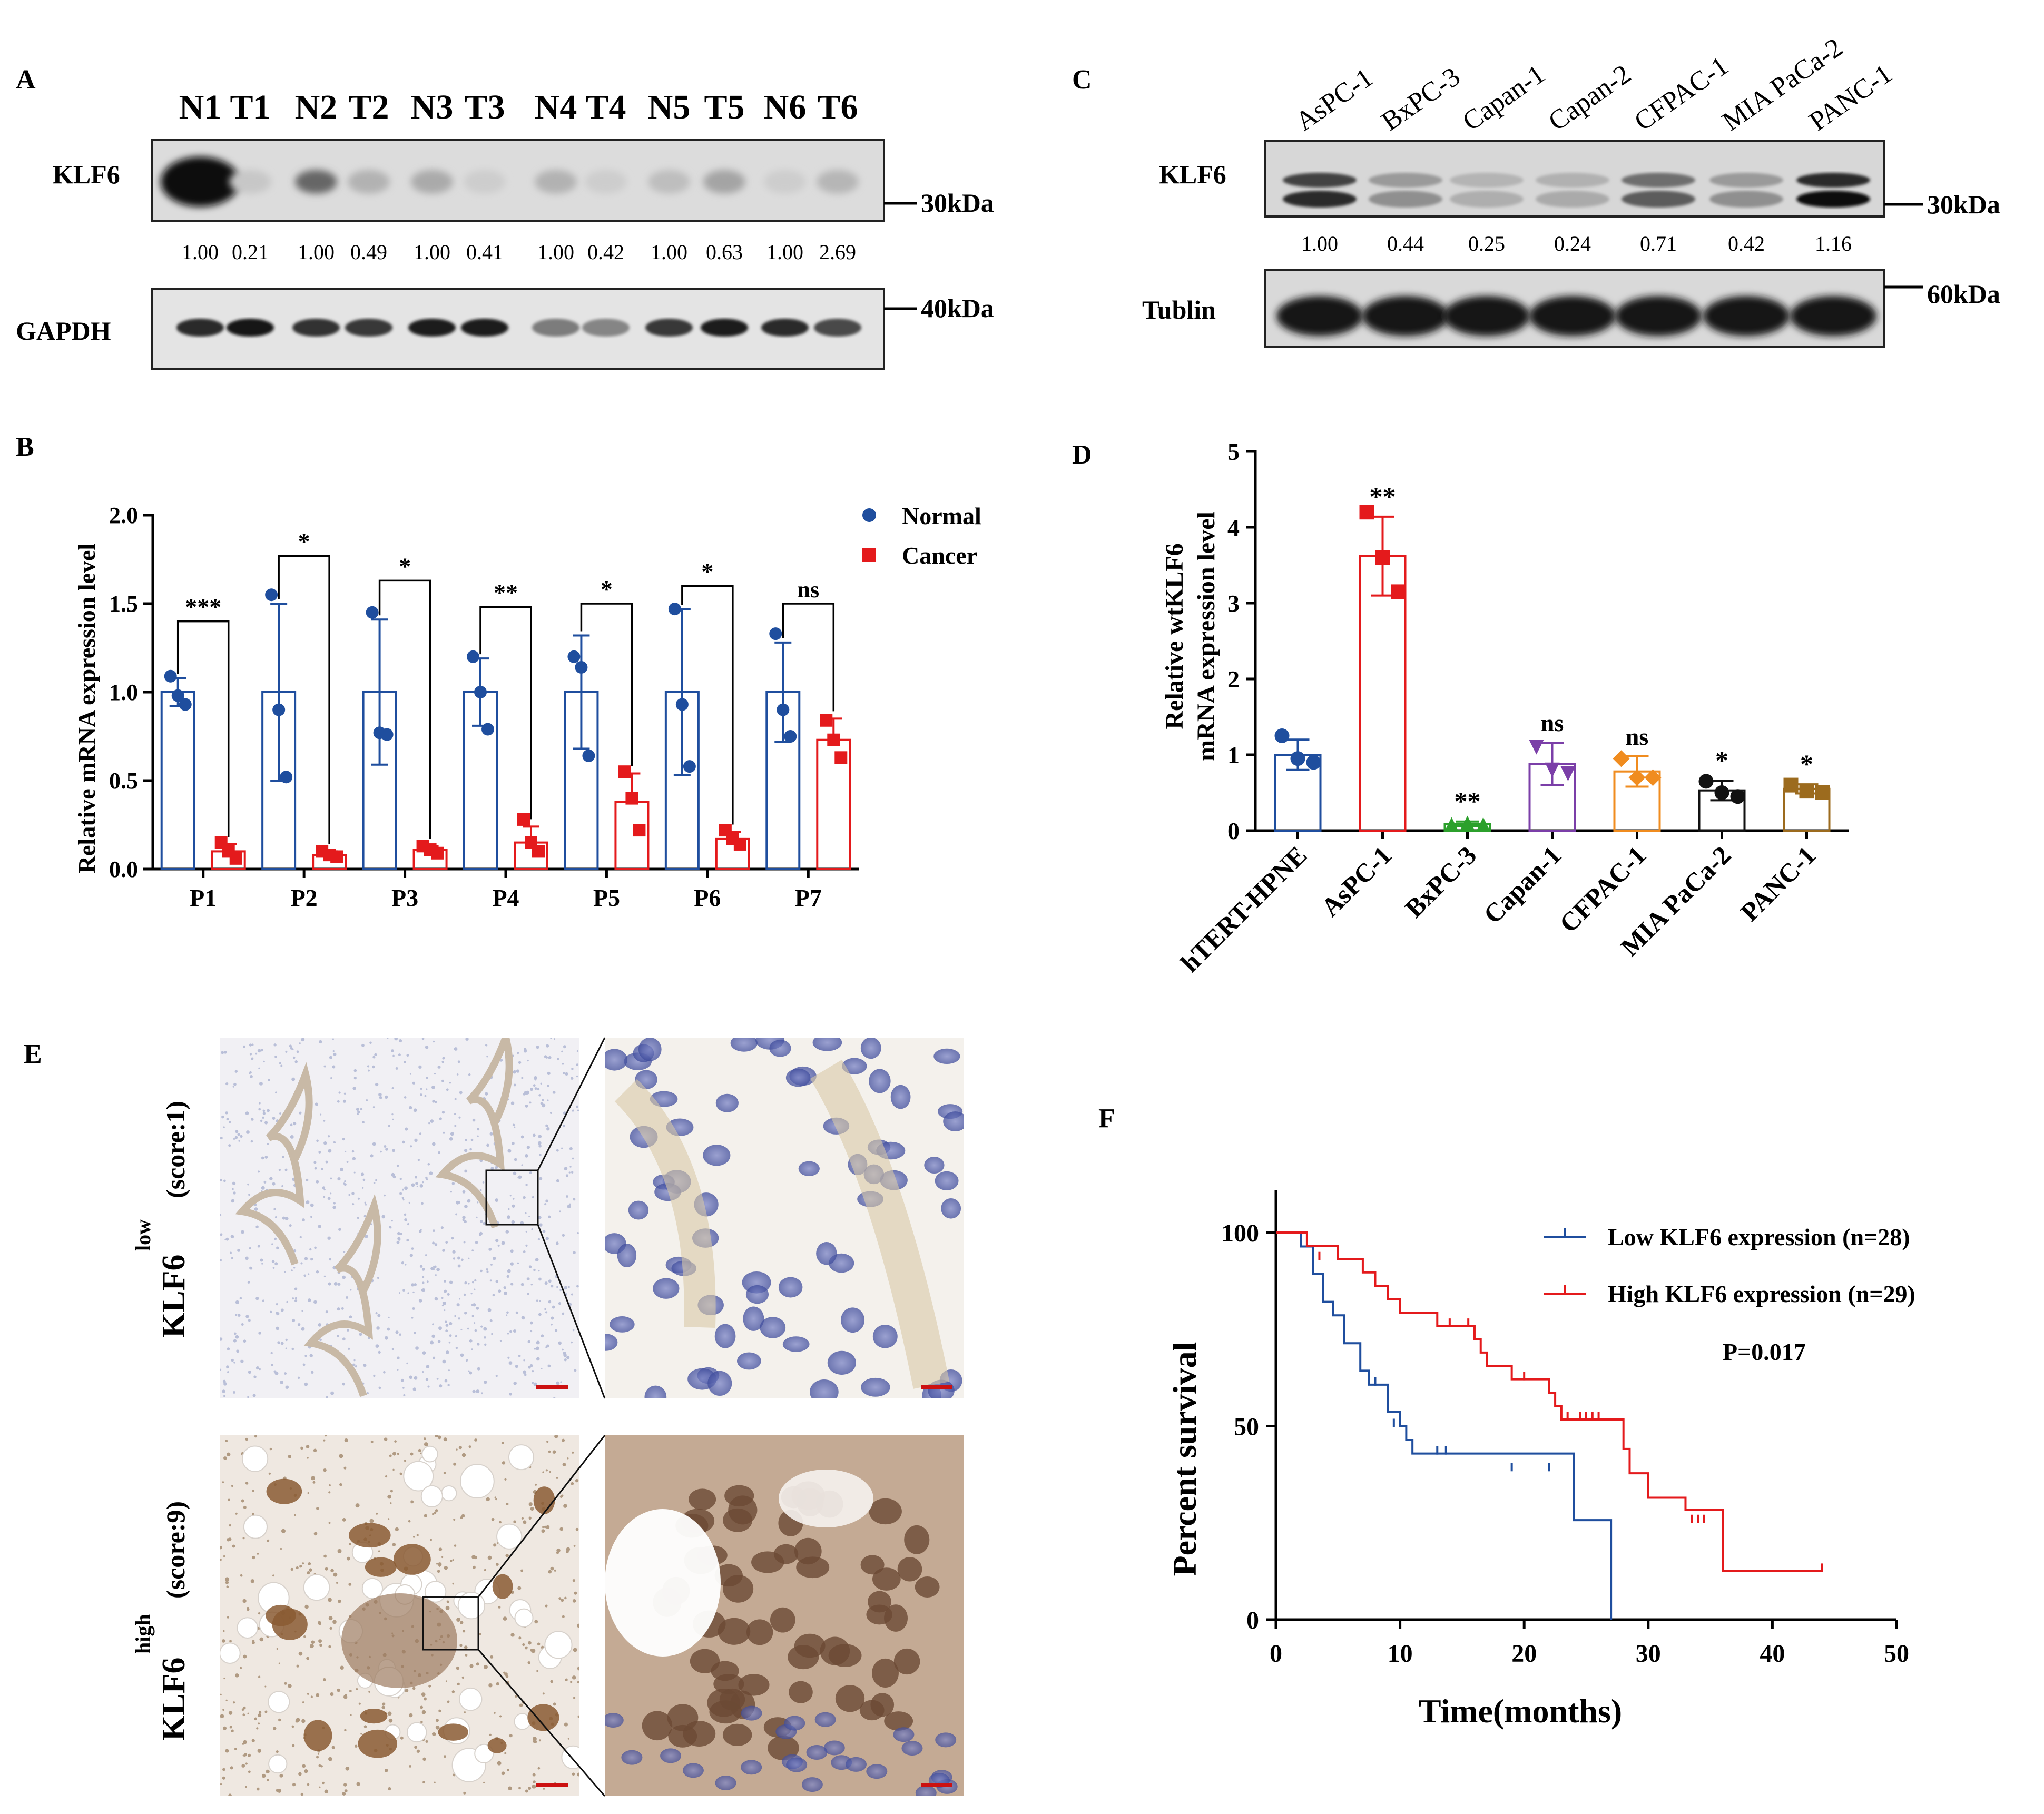 The width and height of the screenshot is (2044, 1814). What do you see at coordinates (606, 897) in the screenshot?
I see `x-tick-label-P5: P5` at bounding box center [606, 897].